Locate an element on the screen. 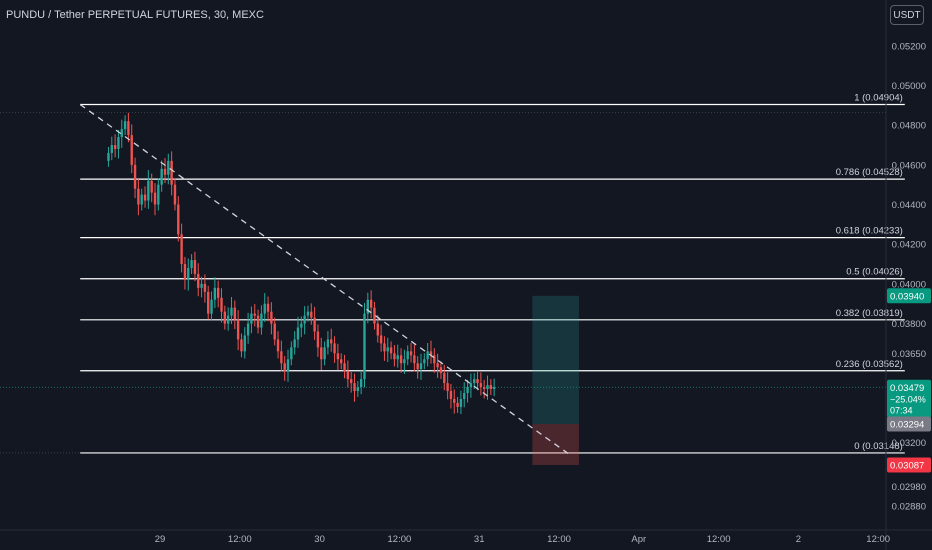 This screenshot has height=550, width=932. currency-button: USDT is located at coordinates (907, 15).